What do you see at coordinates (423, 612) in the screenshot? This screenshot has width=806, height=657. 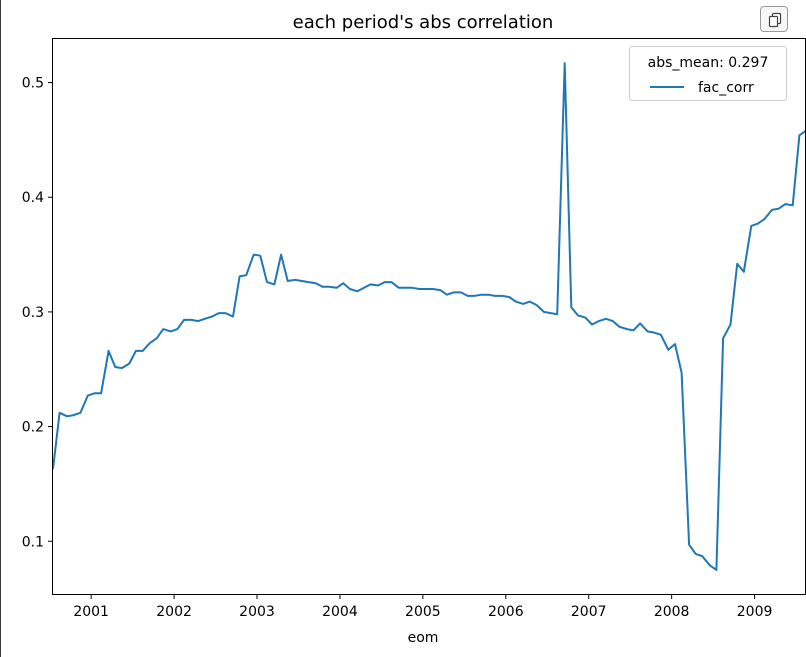 I see `x-tick-label: 2005` at bounding box center [423, 612].